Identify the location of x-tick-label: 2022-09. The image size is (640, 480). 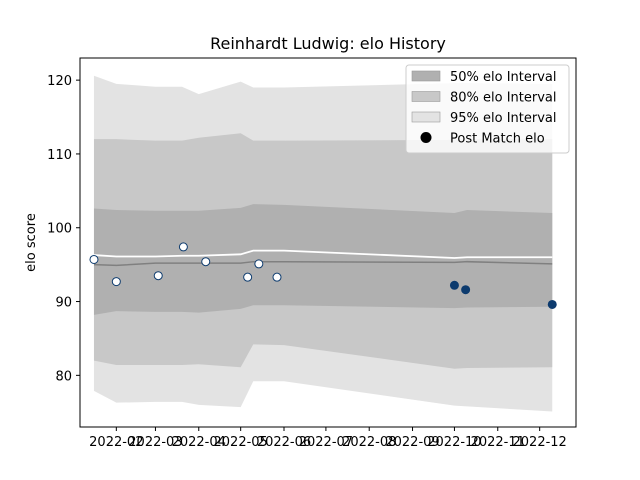
(412, 442).